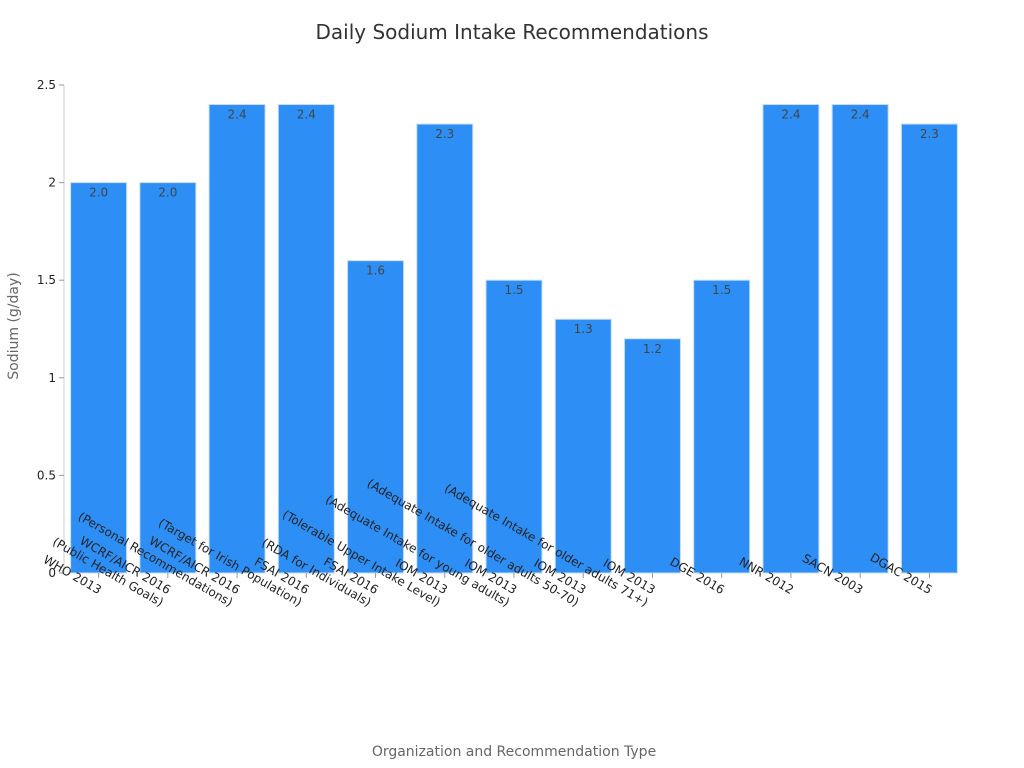  What do you see at coordinates (51, 329) in the screenshot?
I see `y-axis: 0 0.5 1 1.5 2 2.5` at bounding box center [51, 329].